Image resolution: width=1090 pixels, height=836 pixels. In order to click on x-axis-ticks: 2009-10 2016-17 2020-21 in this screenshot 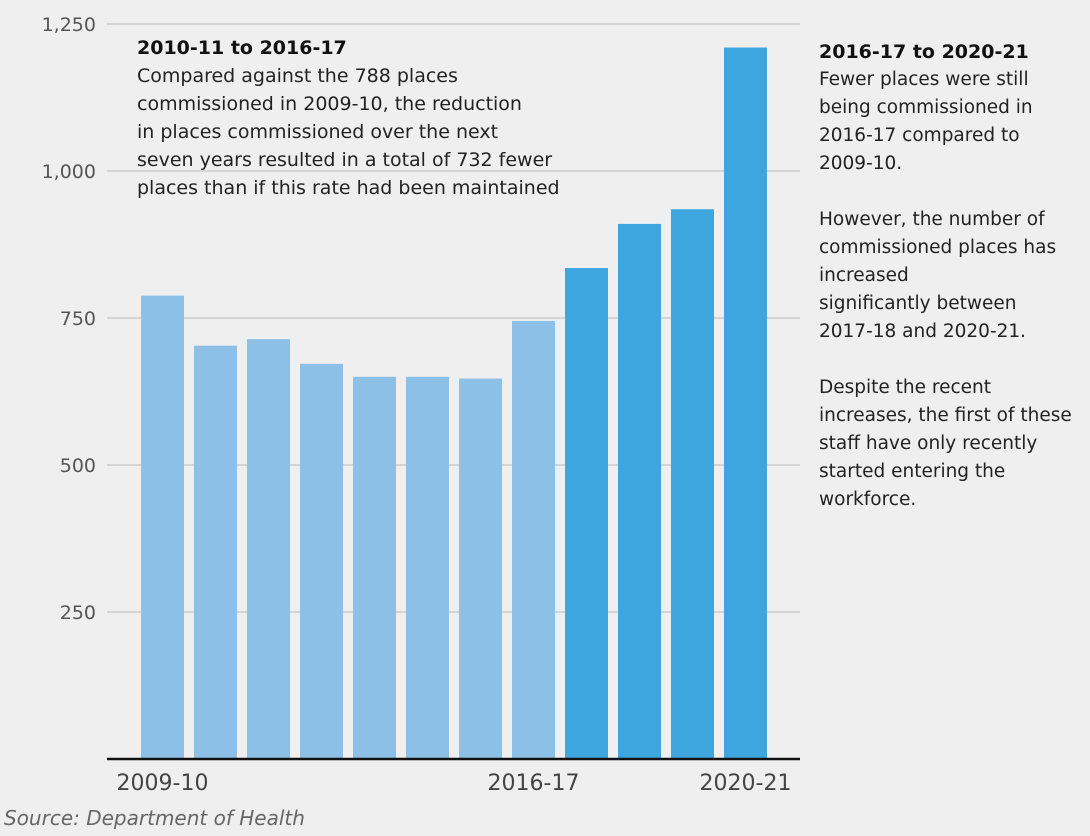, I will do `click(454, 783)`.